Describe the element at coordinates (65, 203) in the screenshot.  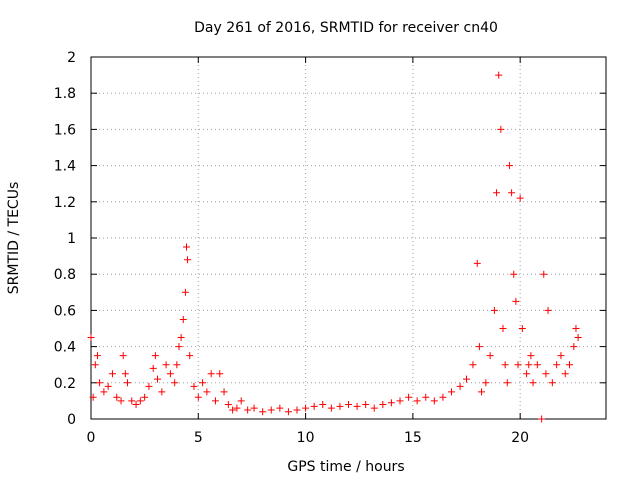
I see `y-tick-label: 1.2` at that location.